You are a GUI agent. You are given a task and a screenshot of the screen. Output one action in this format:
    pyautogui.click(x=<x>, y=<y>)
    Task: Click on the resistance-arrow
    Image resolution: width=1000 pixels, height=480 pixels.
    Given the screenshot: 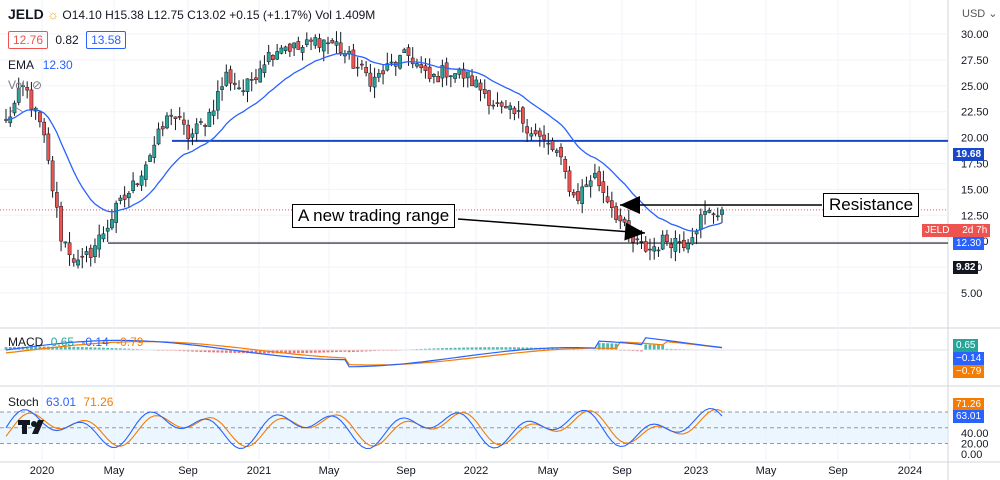 What is the action you would take?
    pyautogui.click(x=721, y=205)
    